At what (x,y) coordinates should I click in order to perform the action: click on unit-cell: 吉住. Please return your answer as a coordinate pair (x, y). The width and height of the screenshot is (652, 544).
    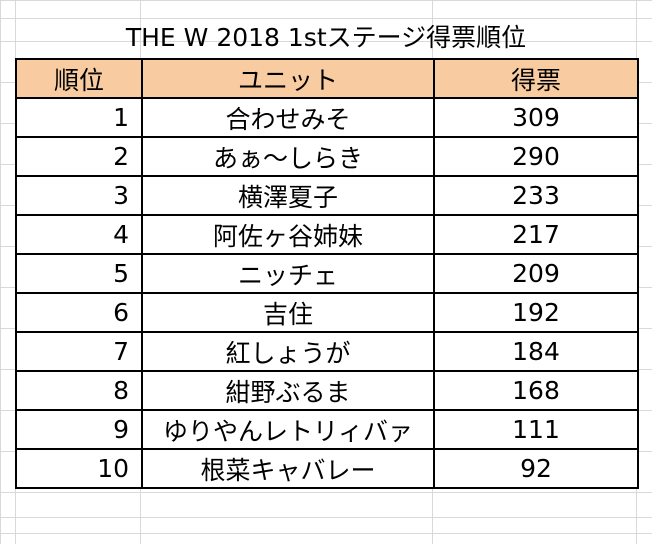
    Looking at the image, I should click on (288, 312).